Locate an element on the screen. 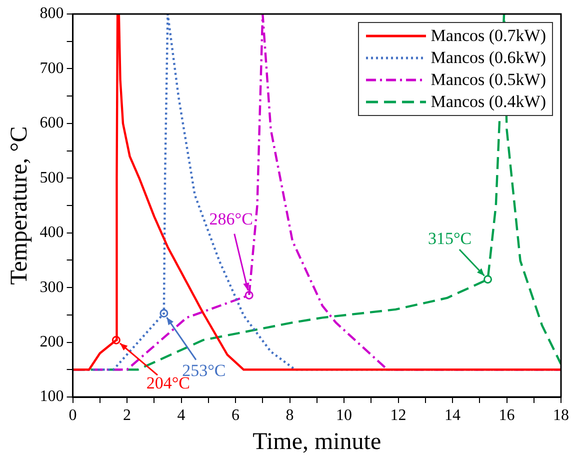  x-tick-label: 10 is located at coordinates (344, 415).